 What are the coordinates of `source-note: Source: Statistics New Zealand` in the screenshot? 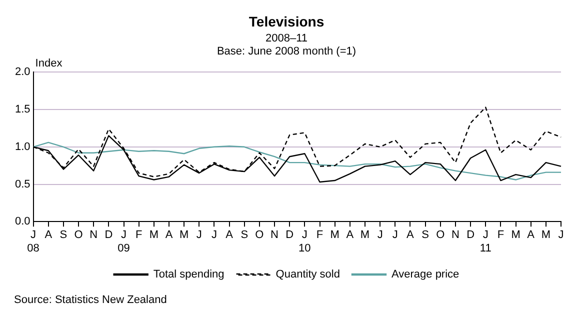 It's located at (91, 300).